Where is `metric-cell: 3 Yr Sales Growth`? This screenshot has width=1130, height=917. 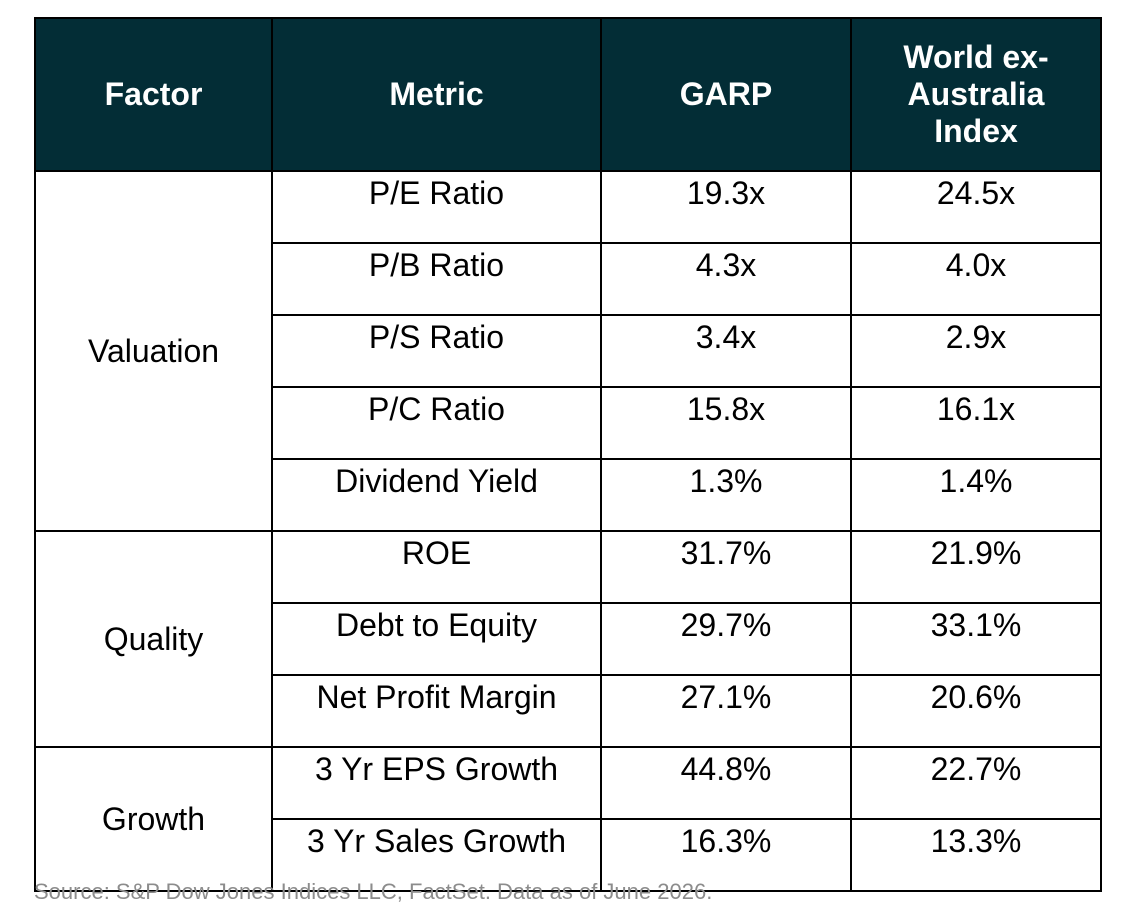 metric-cell: 3 Yr Sales Growth is located at coordinates (436, 855).